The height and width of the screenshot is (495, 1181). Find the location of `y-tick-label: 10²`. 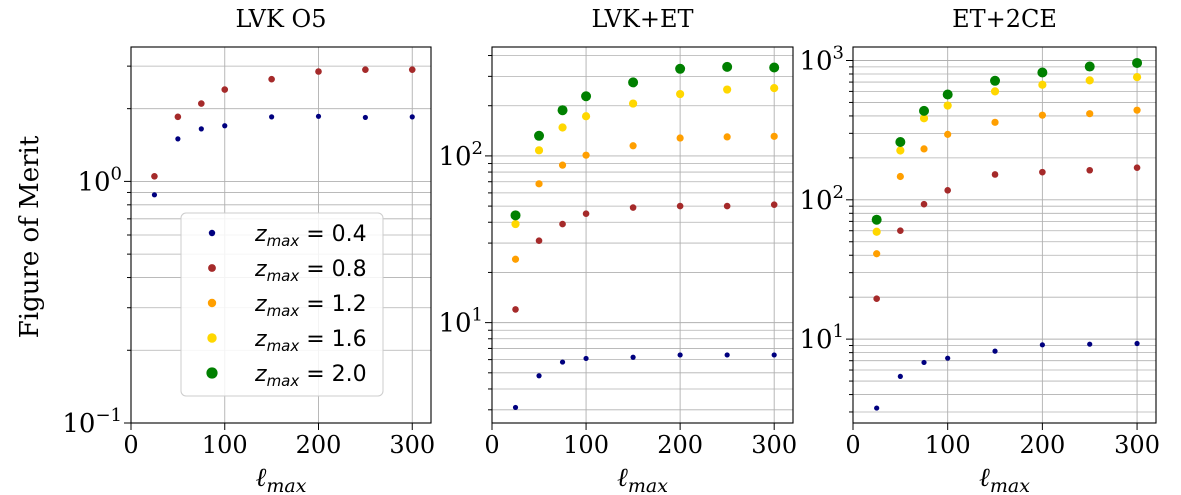

y-tick-label: 10² is located at coordinates (821, 199).